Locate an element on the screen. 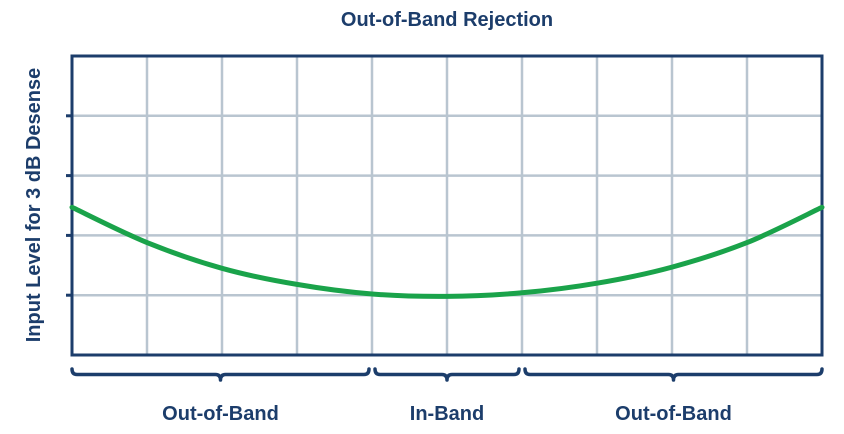 This screenshot has width=844, height=434. band-annotations: Out-of-Band In-Band Out-of-Band is located at coordinates (447, 396).